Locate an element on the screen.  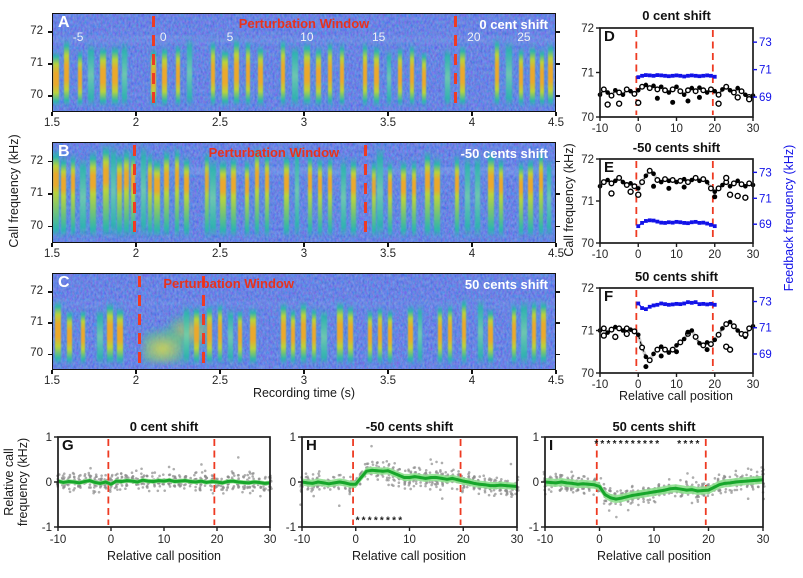
y-tick-right-label: 71 is located at coordinates (765, 71).